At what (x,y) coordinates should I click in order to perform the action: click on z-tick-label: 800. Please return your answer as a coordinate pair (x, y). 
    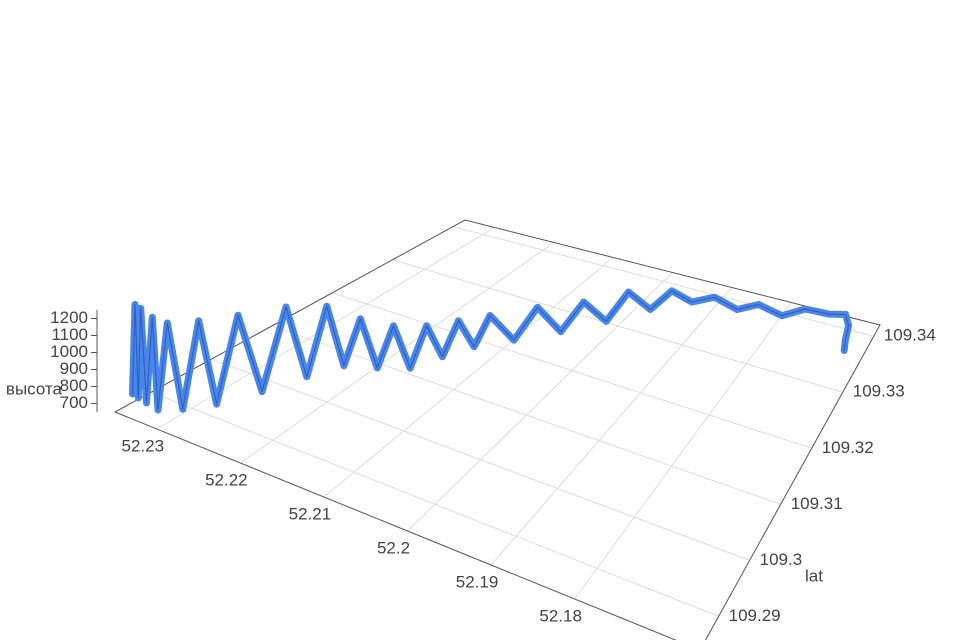
    Looking at the image, I should click on (74, 385).